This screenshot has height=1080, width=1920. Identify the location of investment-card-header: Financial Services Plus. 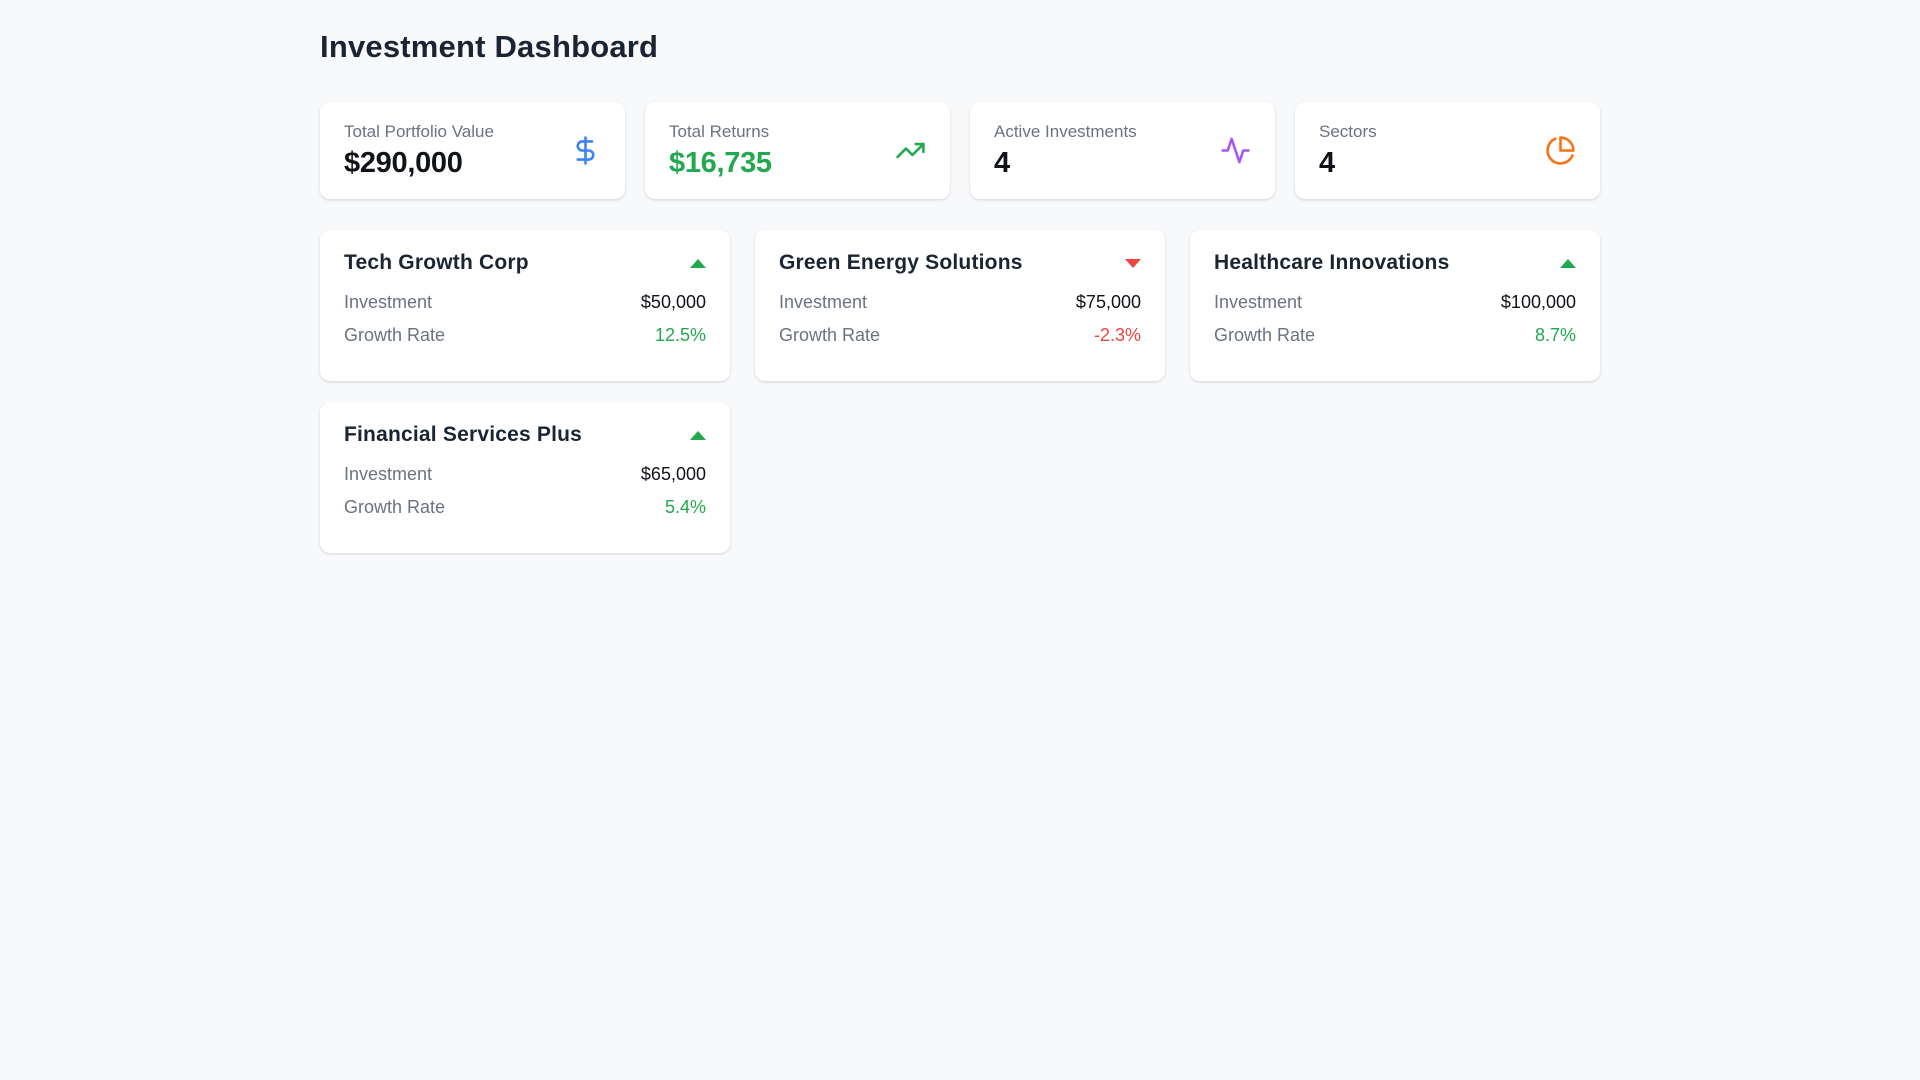
(525, 435).